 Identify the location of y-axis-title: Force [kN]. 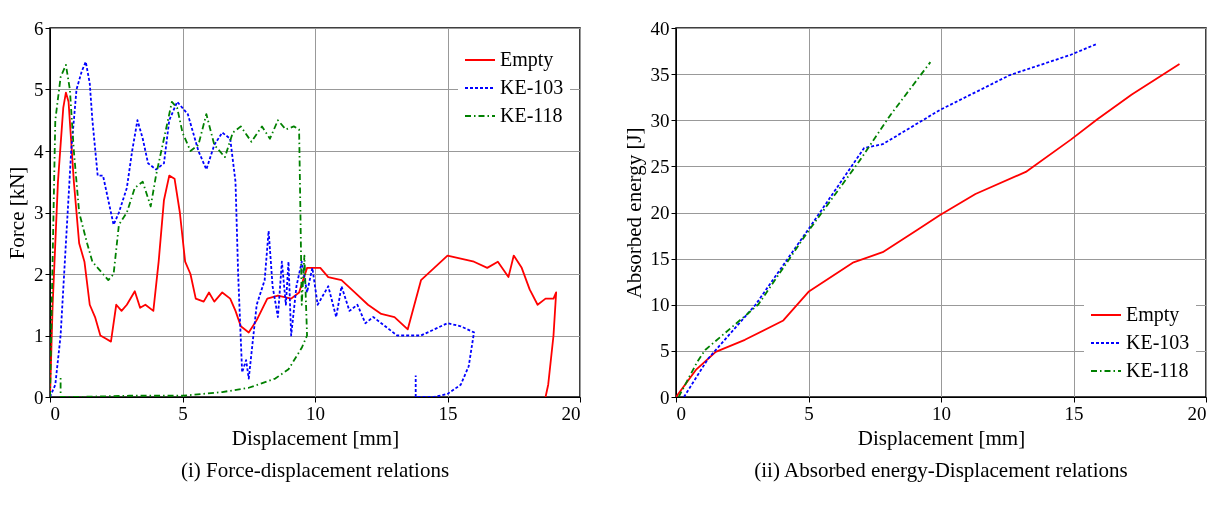
(17, 213).